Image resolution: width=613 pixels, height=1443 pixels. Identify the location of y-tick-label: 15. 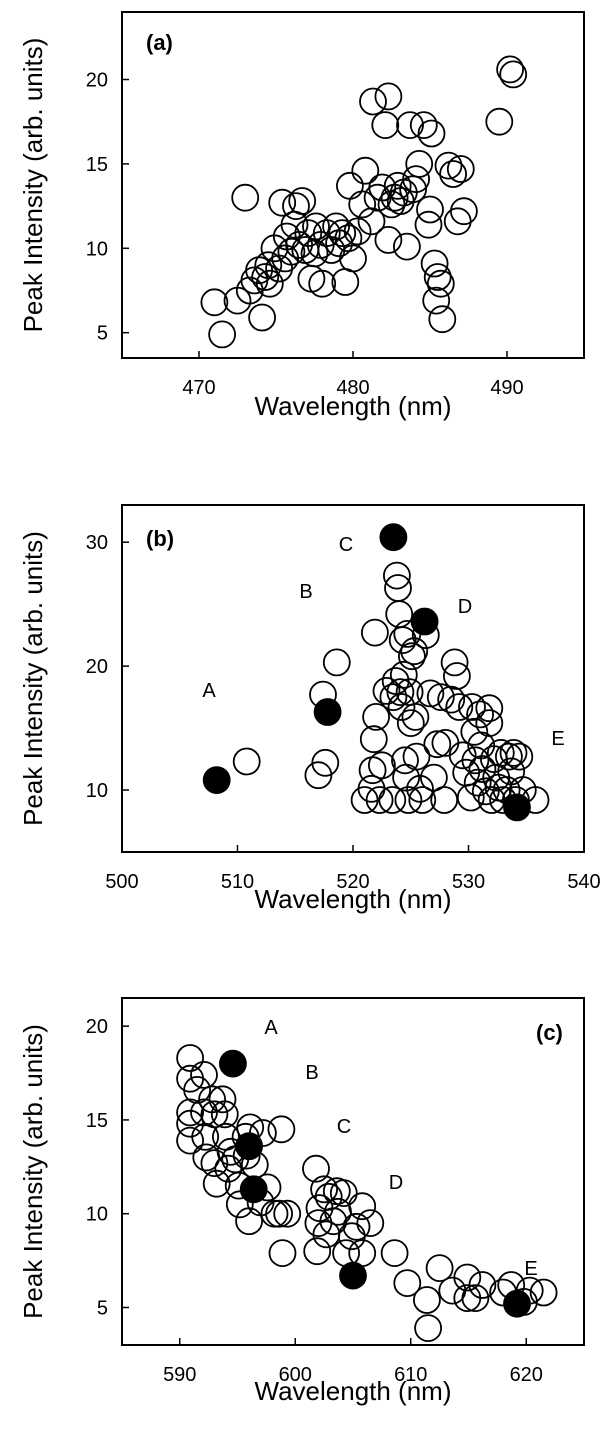
(97, 165).